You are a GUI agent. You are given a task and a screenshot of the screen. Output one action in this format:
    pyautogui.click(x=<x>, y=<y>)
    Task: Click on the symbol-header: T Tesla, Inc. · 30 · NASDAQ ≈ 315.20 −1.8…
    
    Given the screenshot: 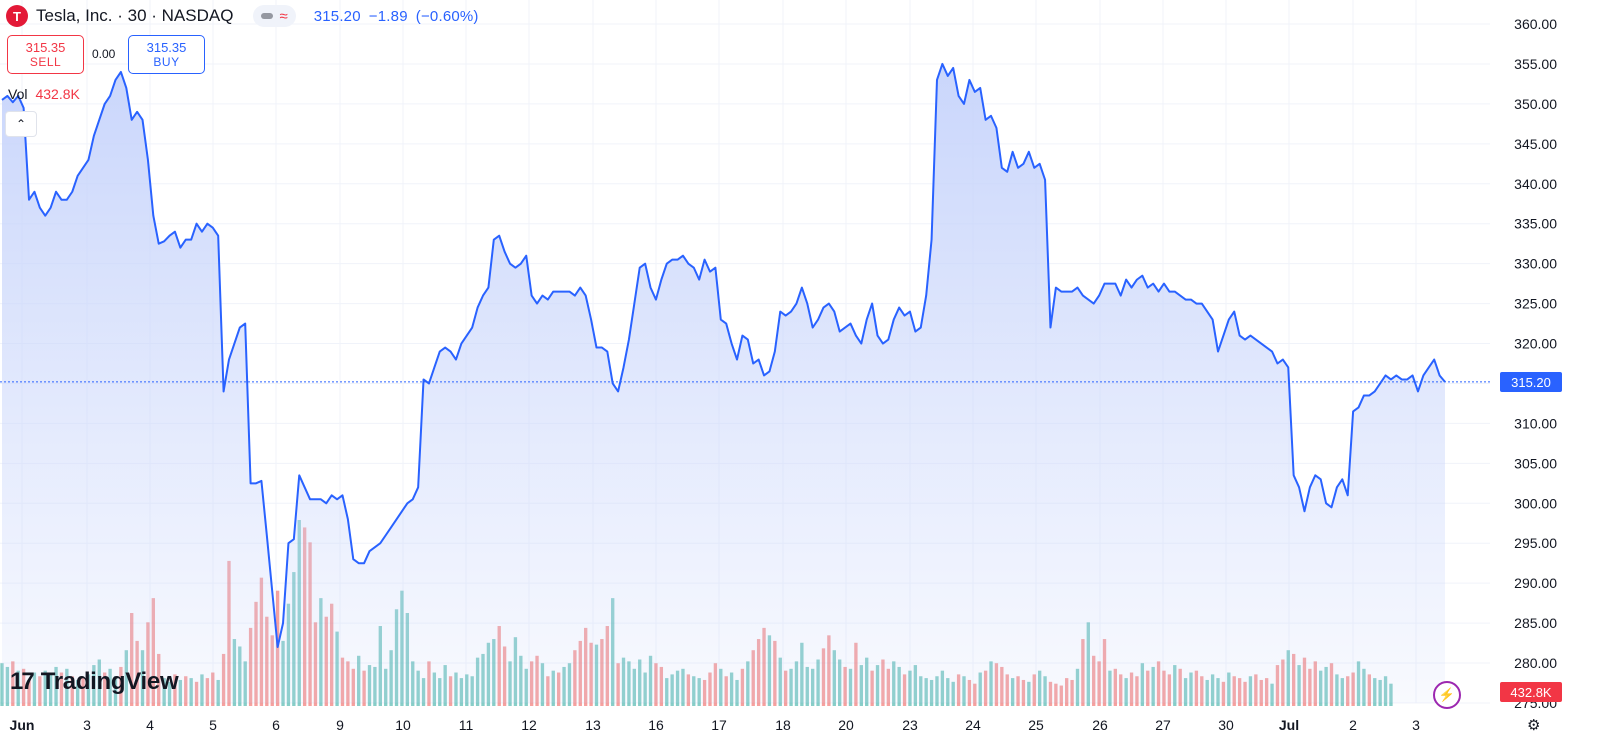 What is the action you would take?
    pyautogui.click(x=246, y=16)
    